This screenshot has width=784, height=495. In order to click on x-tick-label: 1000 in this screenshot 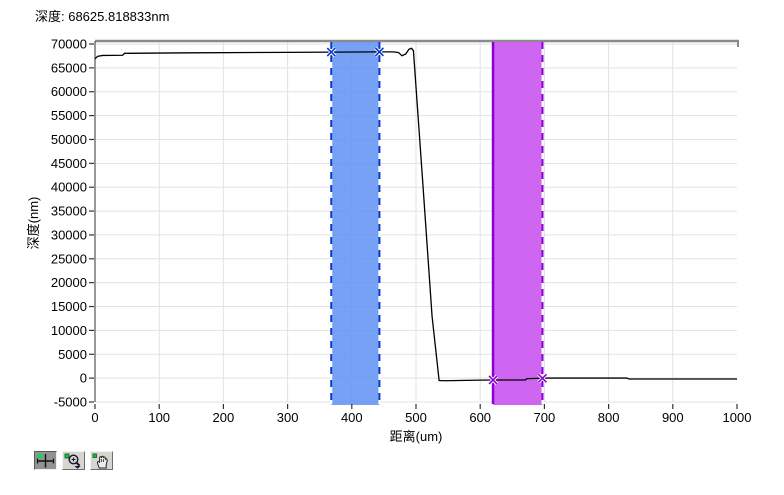, I will do `click(737, 417)`.